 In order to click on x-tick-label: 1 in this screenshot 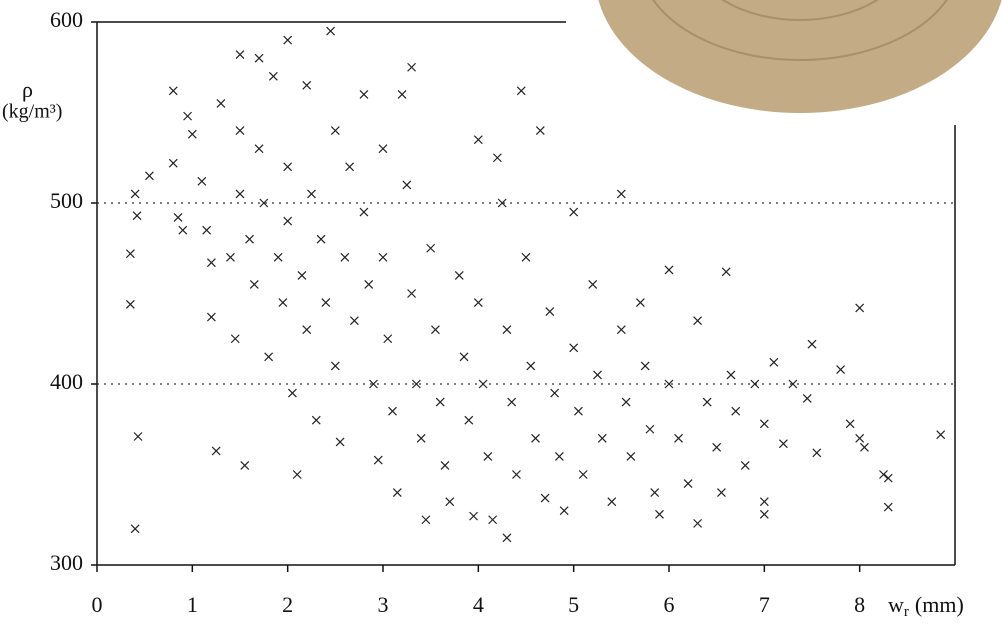, I will do `click(192, 604)`.